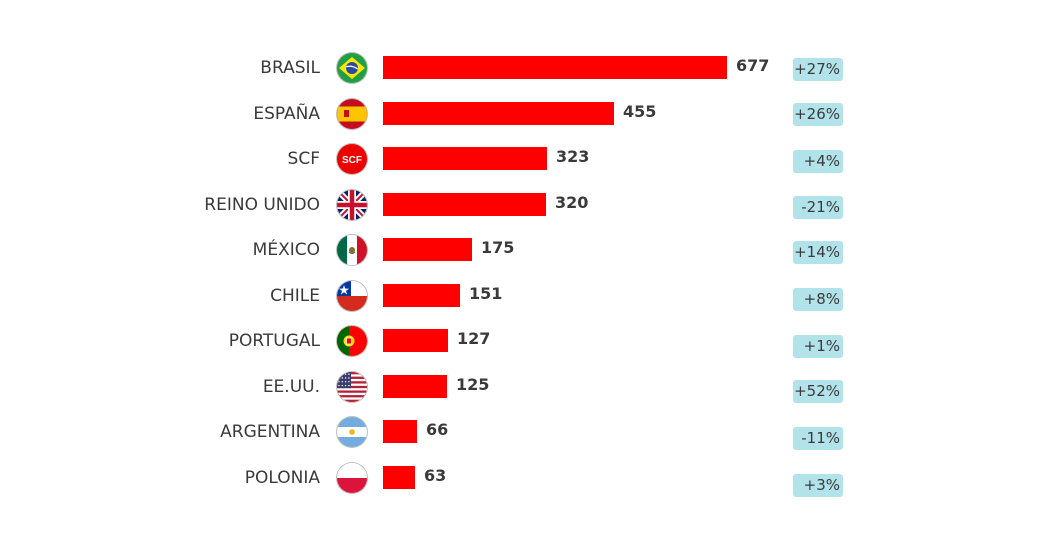 The image size is (1050, 535). Describe the element at coordinates (352, 477) in the screenshot. I see `poland-flag-icon` at that location.